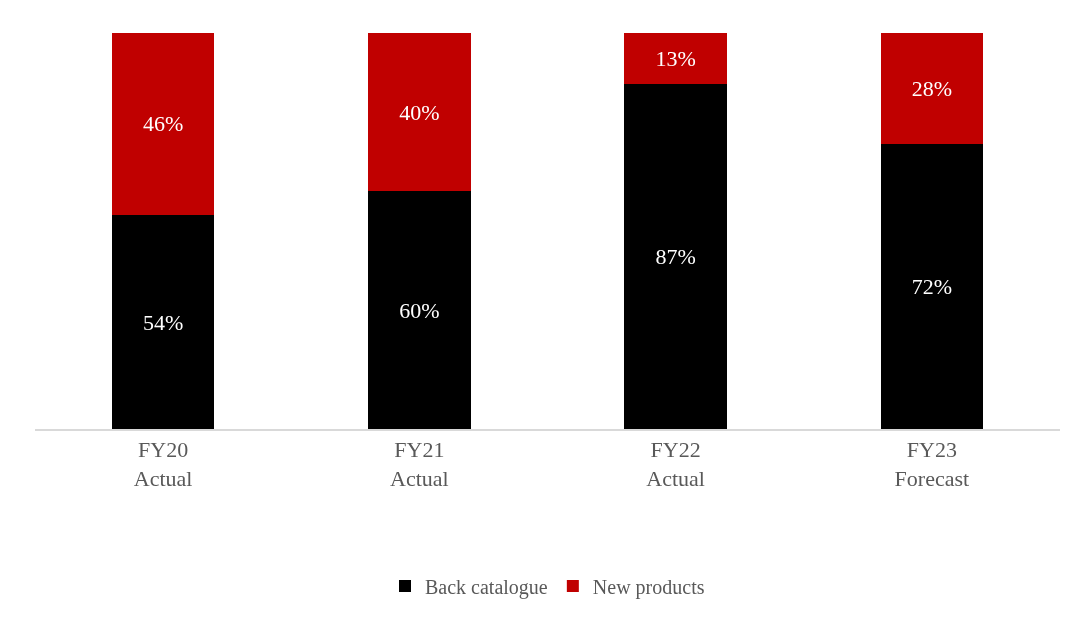 The width and height of the screenshot is (1090, 617). Describe the element at coordinates (932, 464) in the screenshot. I see `x-tick-label: FY23 Forecast` at that location.